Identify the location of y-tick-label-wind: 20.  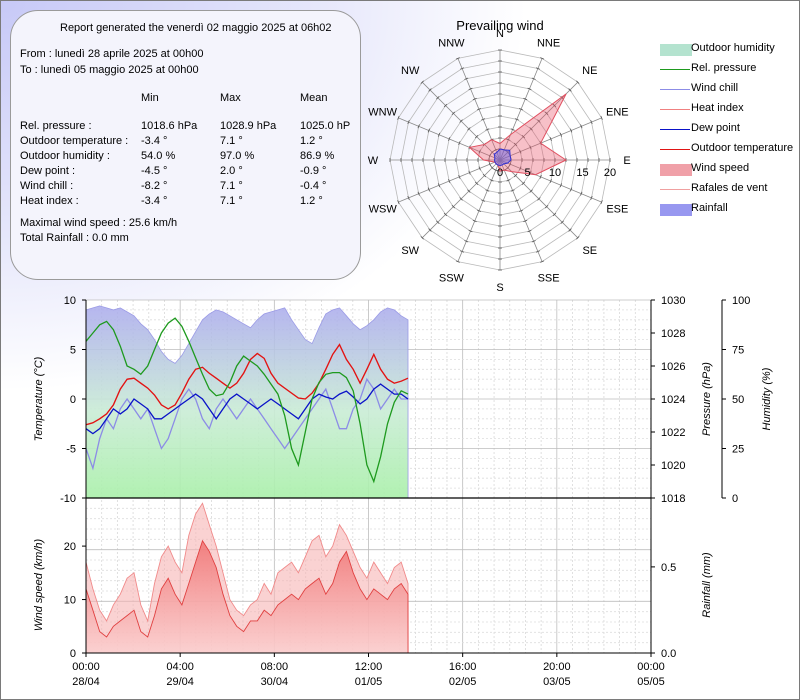
(70, 547).